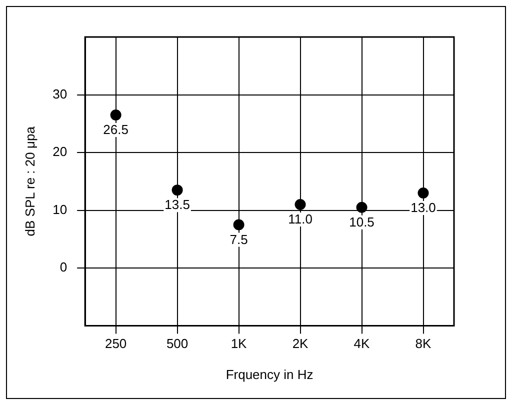 The image size is (516, 407). What do you see at coordinates (239, 344) in the screenshot?
I see `x-tick-label: 1K` at bounding box center [239, 344].